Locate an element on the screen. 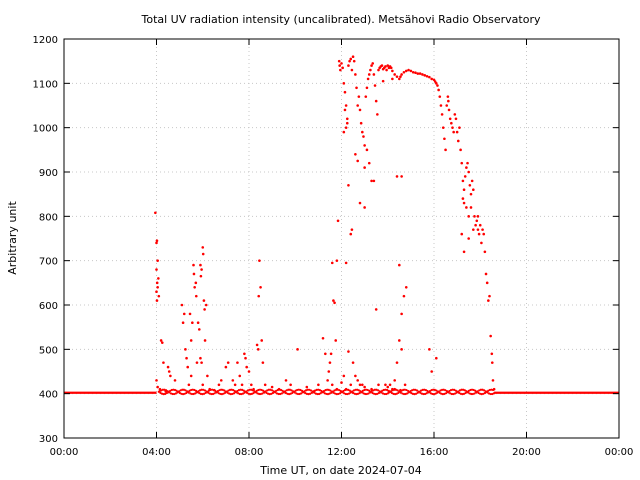 This screenshot has height=480, width=640. y-tick-label: 900 is located at coordinates (48, 173).